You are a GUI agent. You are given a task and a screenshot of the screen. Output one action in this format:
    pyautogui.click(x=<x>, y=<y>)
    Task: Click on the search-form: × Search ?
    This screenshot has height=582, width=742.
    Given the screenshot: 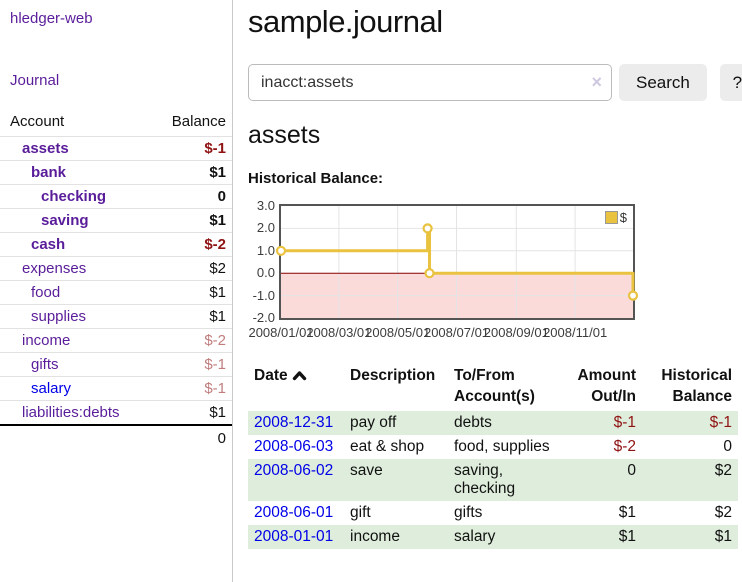 What is the action you would take?
    pyautogui.click(x=495, y=82)
    